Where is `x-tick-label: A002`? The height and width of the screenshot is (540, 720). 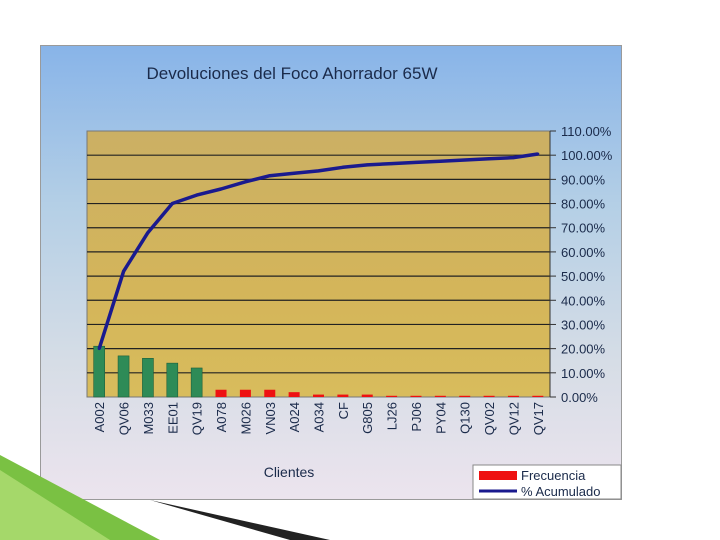 x-tick-label: A002 is located at coordinates (99, 417).